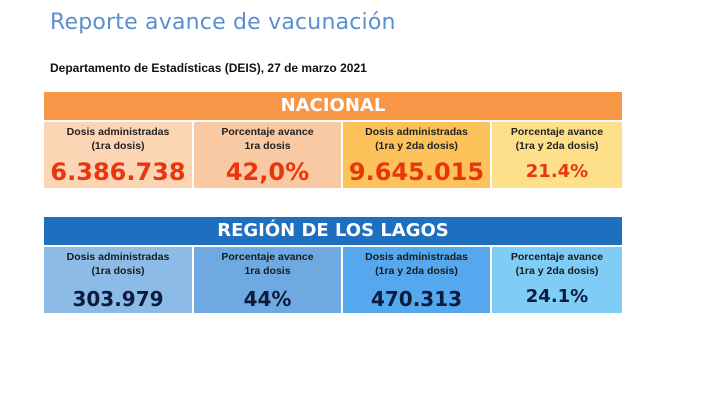 Image resolution: width=713 pixels, height=405 pixels. What do you see at coordinates (118, 172) in the screenshot?
I see `cell-value: 6.386.738` at bounding box center [118, 172].